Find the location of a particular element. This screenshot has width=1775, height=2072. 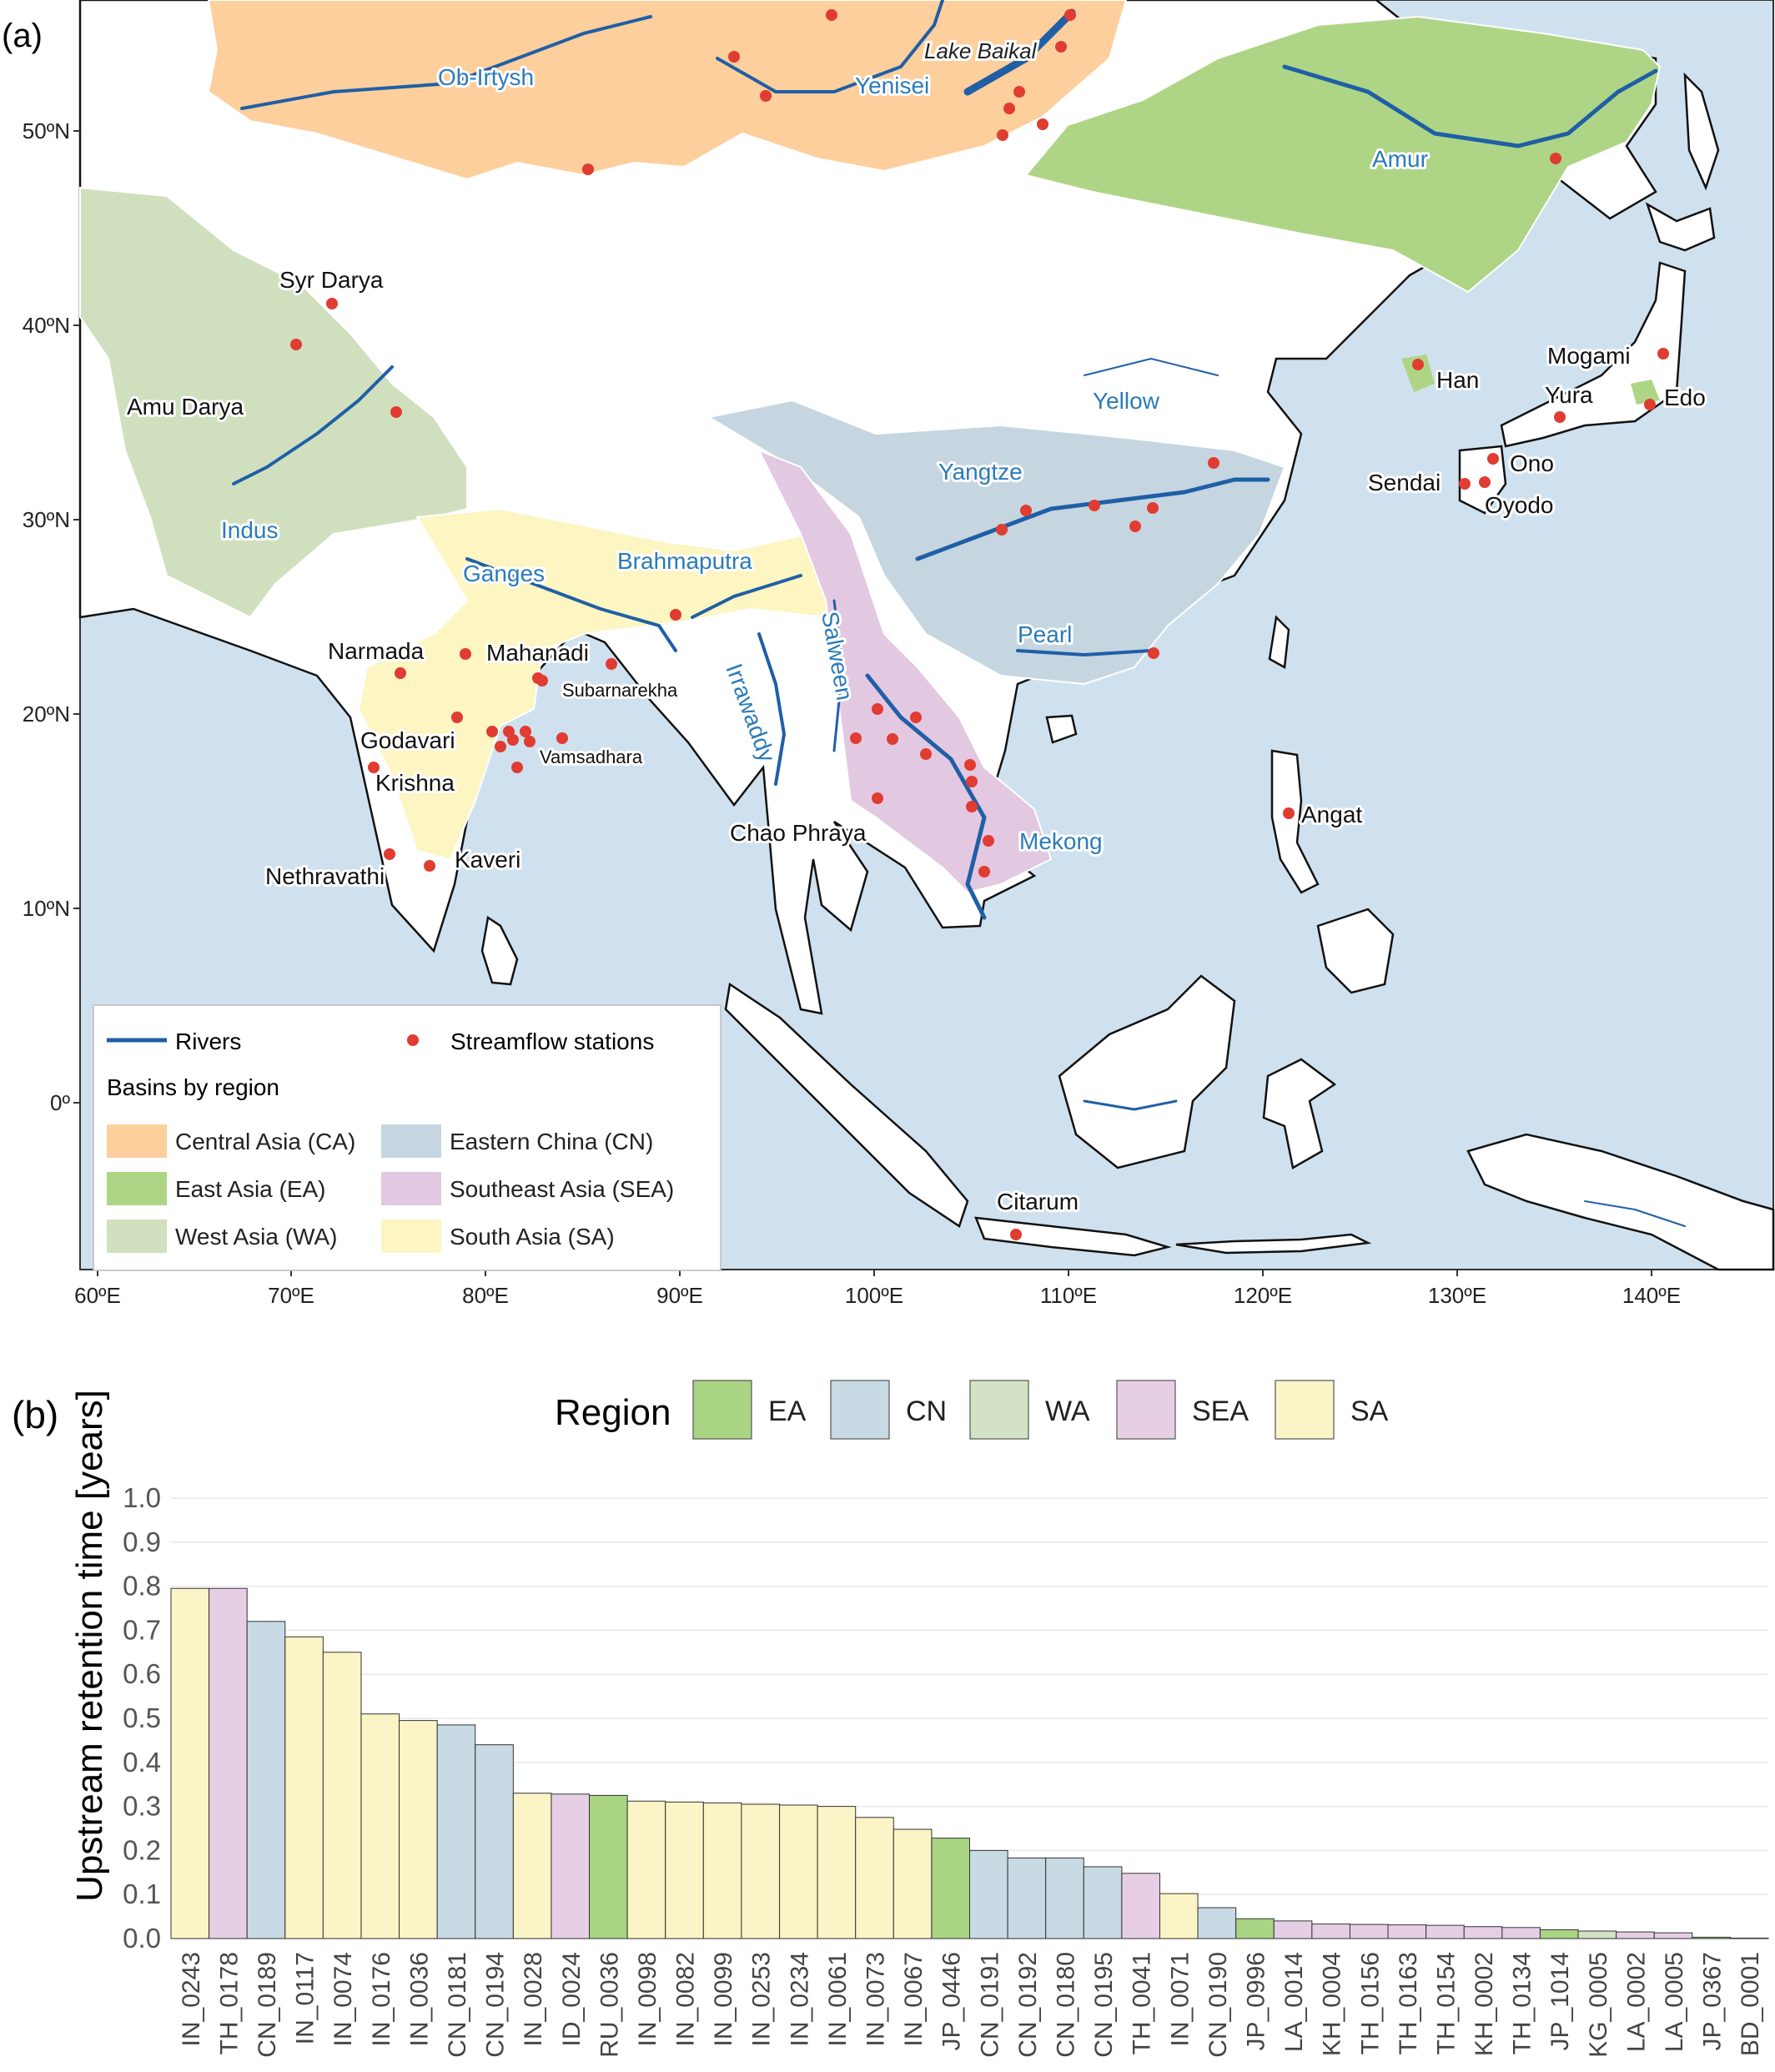

x-tick-label: TH_0156 is located at coordinates (1370, 2003).